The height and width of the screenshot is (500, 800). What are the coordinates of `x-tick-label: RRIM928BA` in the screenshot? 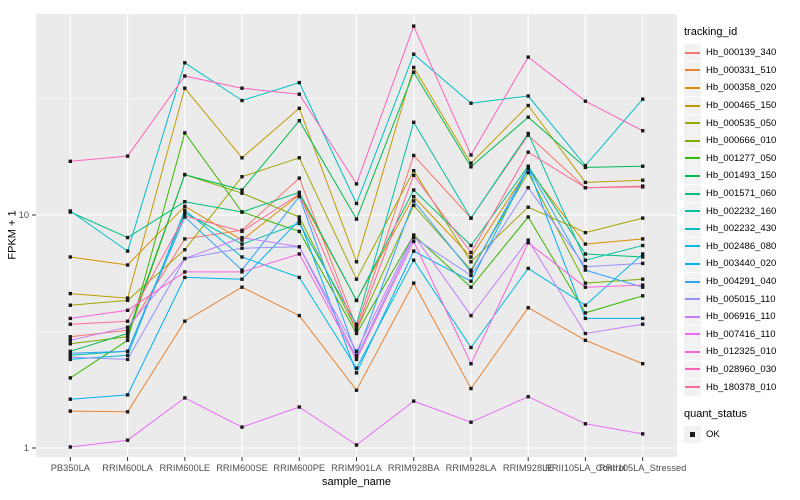 It's located at (414, 468).